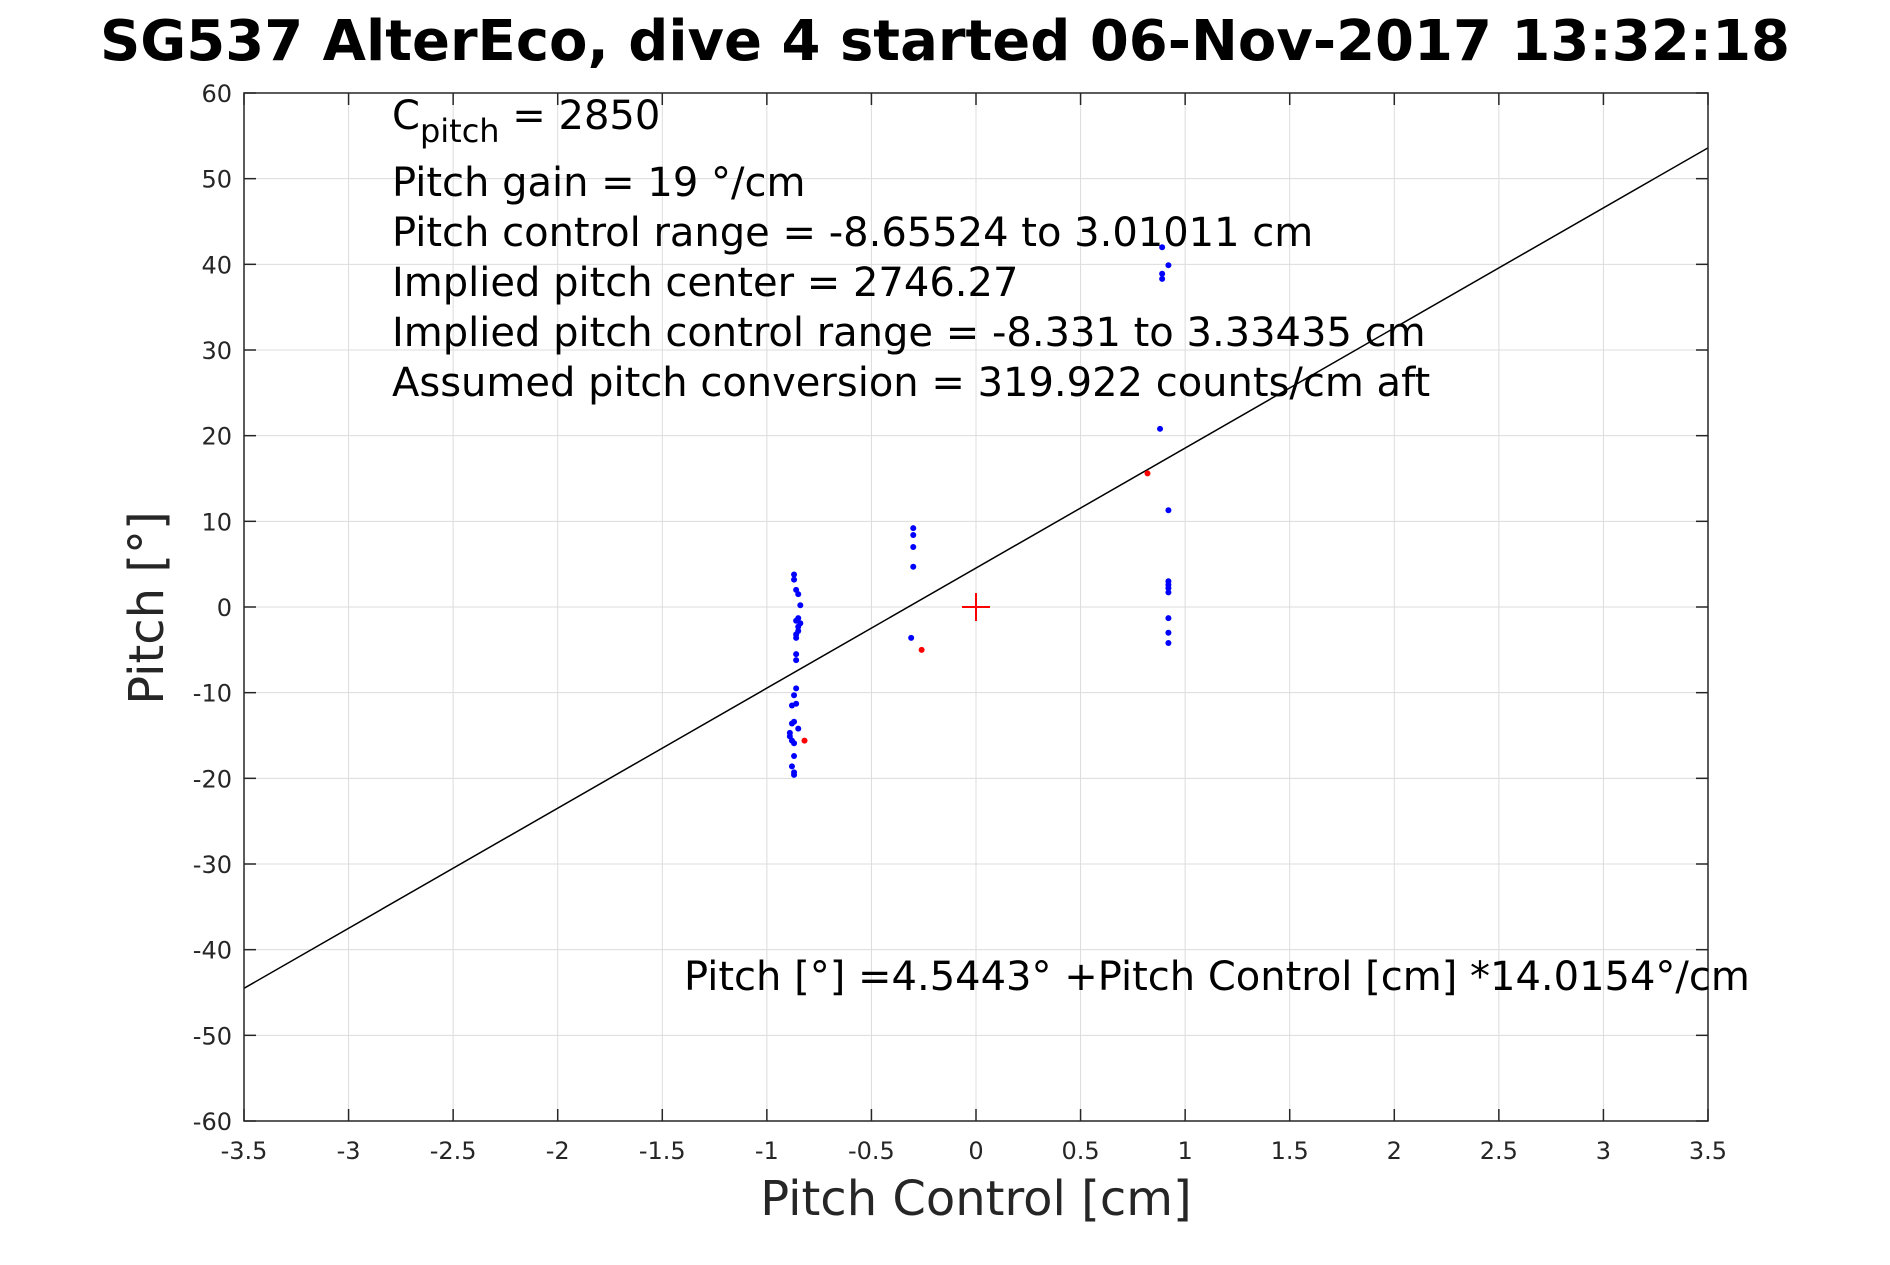 The image size is (1890, 1265). Describe the element at coordinates (871, 1151) in the screenshot. I see `x-tick-label: -0.5` at that location.